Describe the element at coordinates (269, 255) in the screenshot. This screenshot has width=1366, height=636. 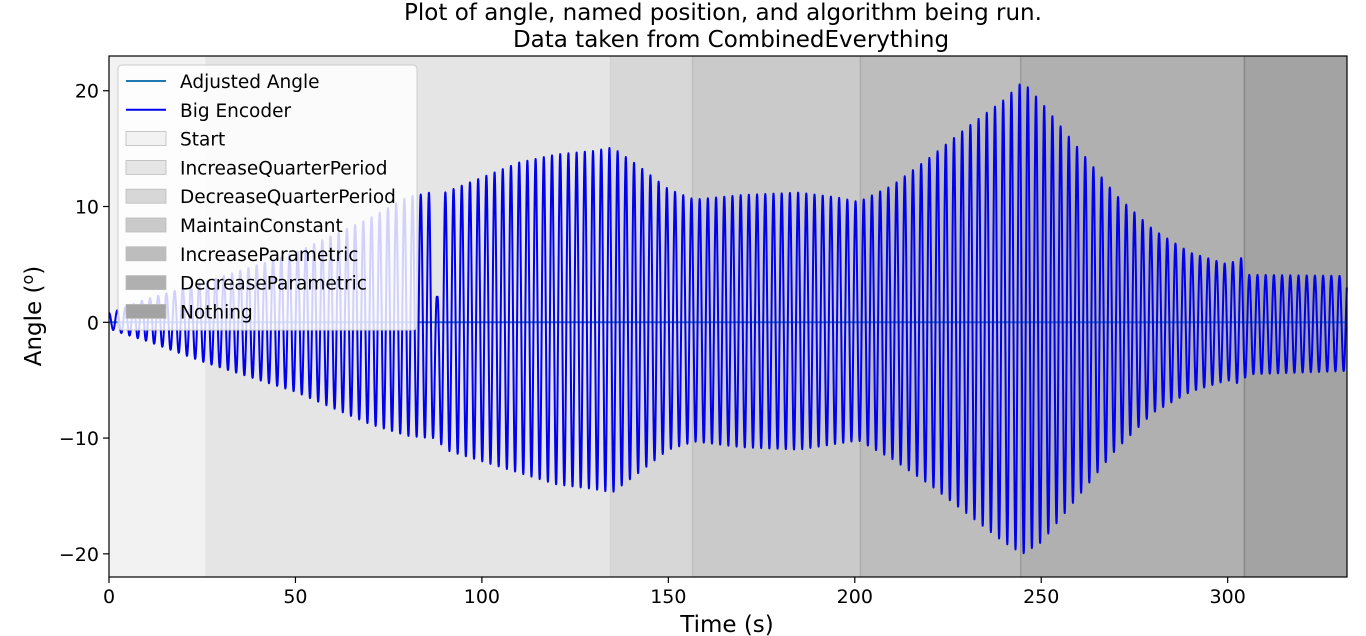
I see `legend-label: IncreaseParametric` at that location.